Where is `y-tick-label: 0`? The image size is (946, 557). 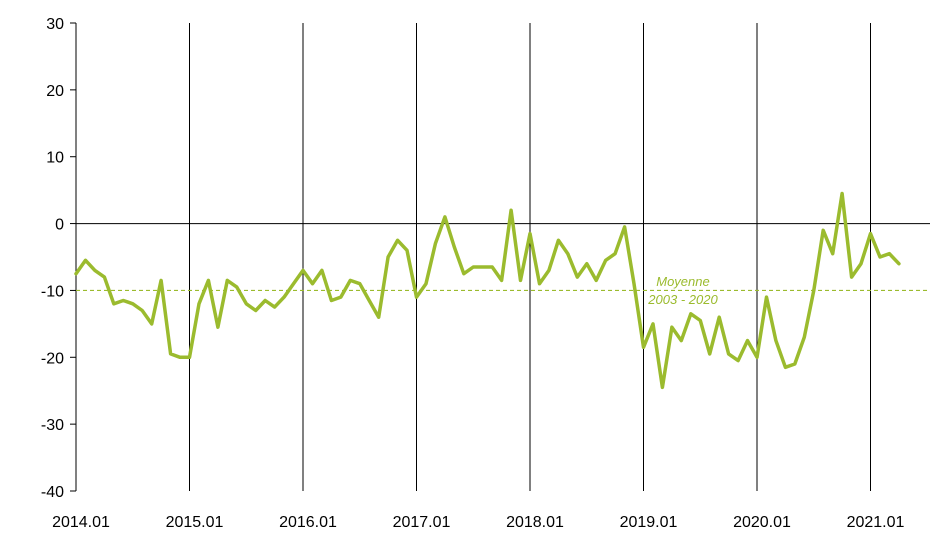 y-tick-label: 0 is located at coordinates (59, 225).